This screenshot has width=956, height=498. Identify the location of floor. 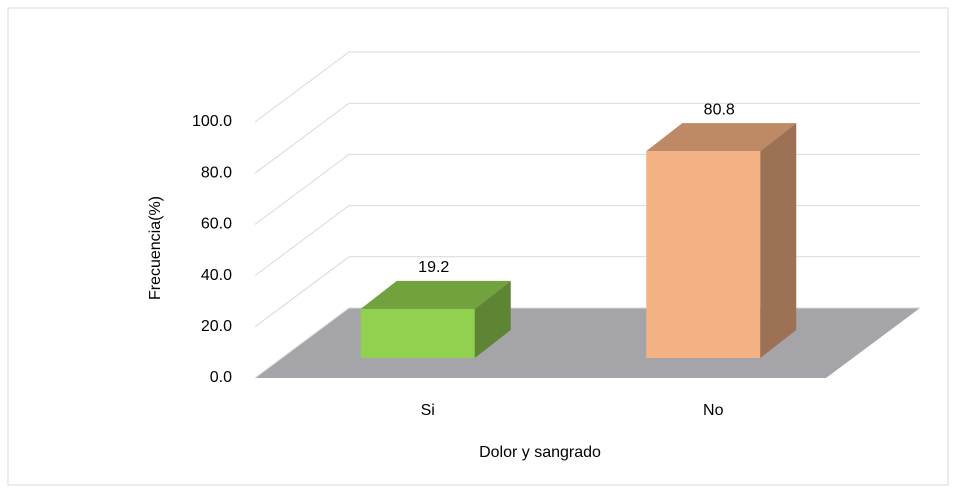
(587, 343).